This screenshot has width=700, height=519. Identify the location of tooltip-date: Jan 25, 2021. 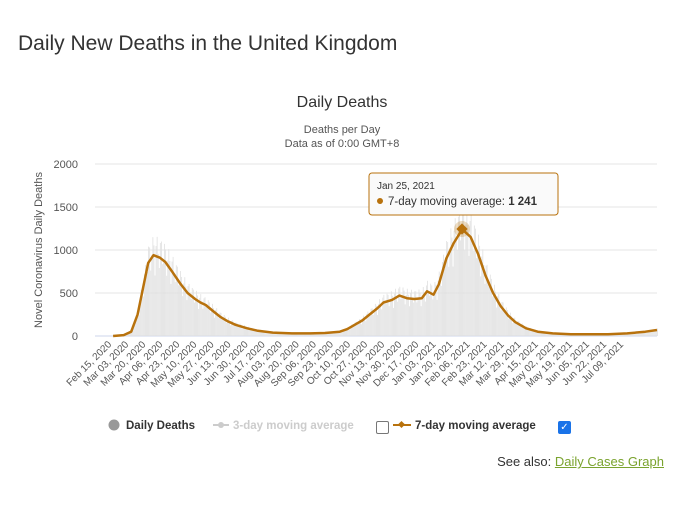
(406, 186).